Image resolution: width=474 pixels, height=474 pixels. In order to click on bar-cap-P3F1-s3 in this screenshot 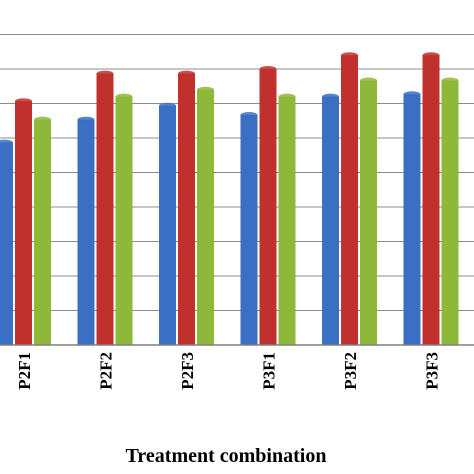, I will do `click(287, 96)`.